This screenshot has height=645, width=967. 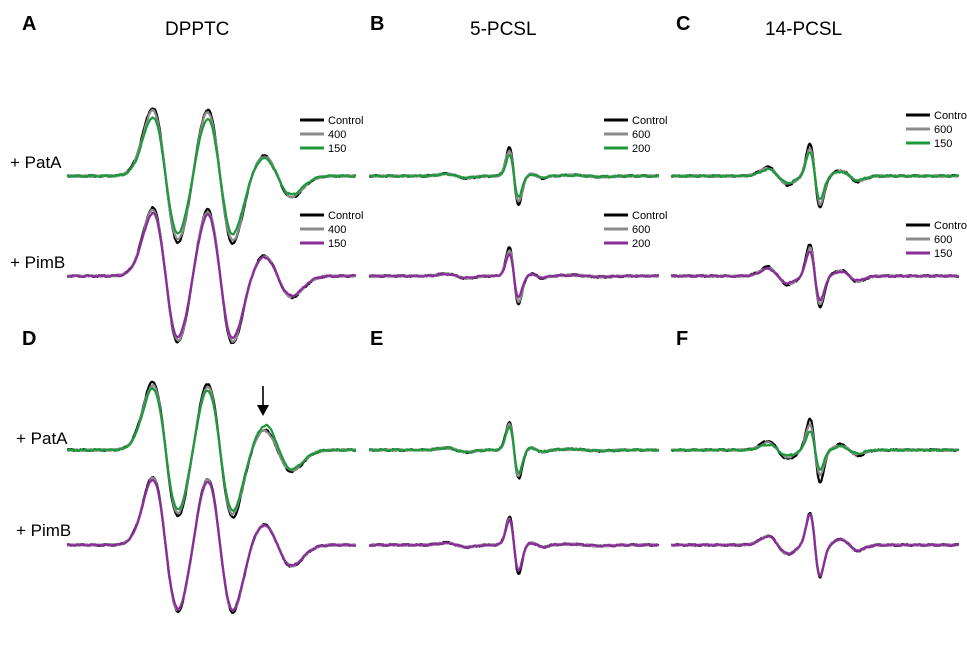 What do you see at coordinates (337, 230) in the screenshot?
I see `legend-label-a-1-1: 400` at bounding box center [337, 230].